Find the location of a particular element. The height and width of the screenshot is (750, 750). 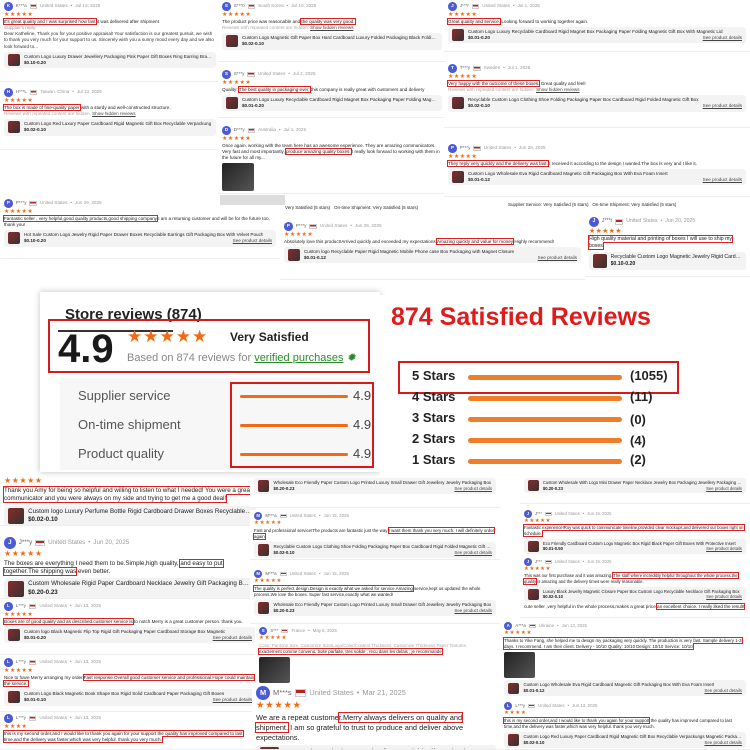

review-header: D D***y Australia • Jul 1, 2025 is located at coordinates (332, 130).